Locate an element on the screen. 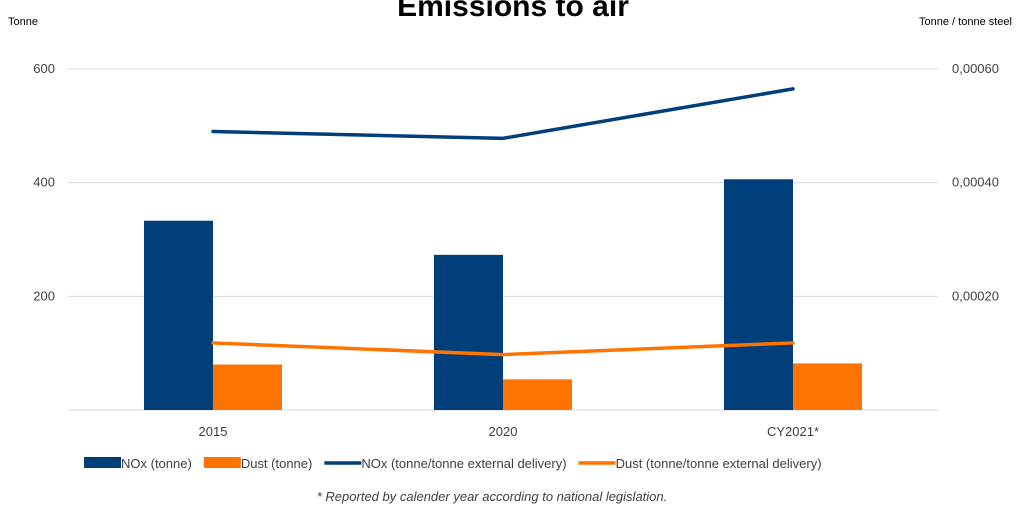 The height and width of the screenshot is (506, 1026). right-tick-label: 0,00040 is located at coordinates (975, 182).